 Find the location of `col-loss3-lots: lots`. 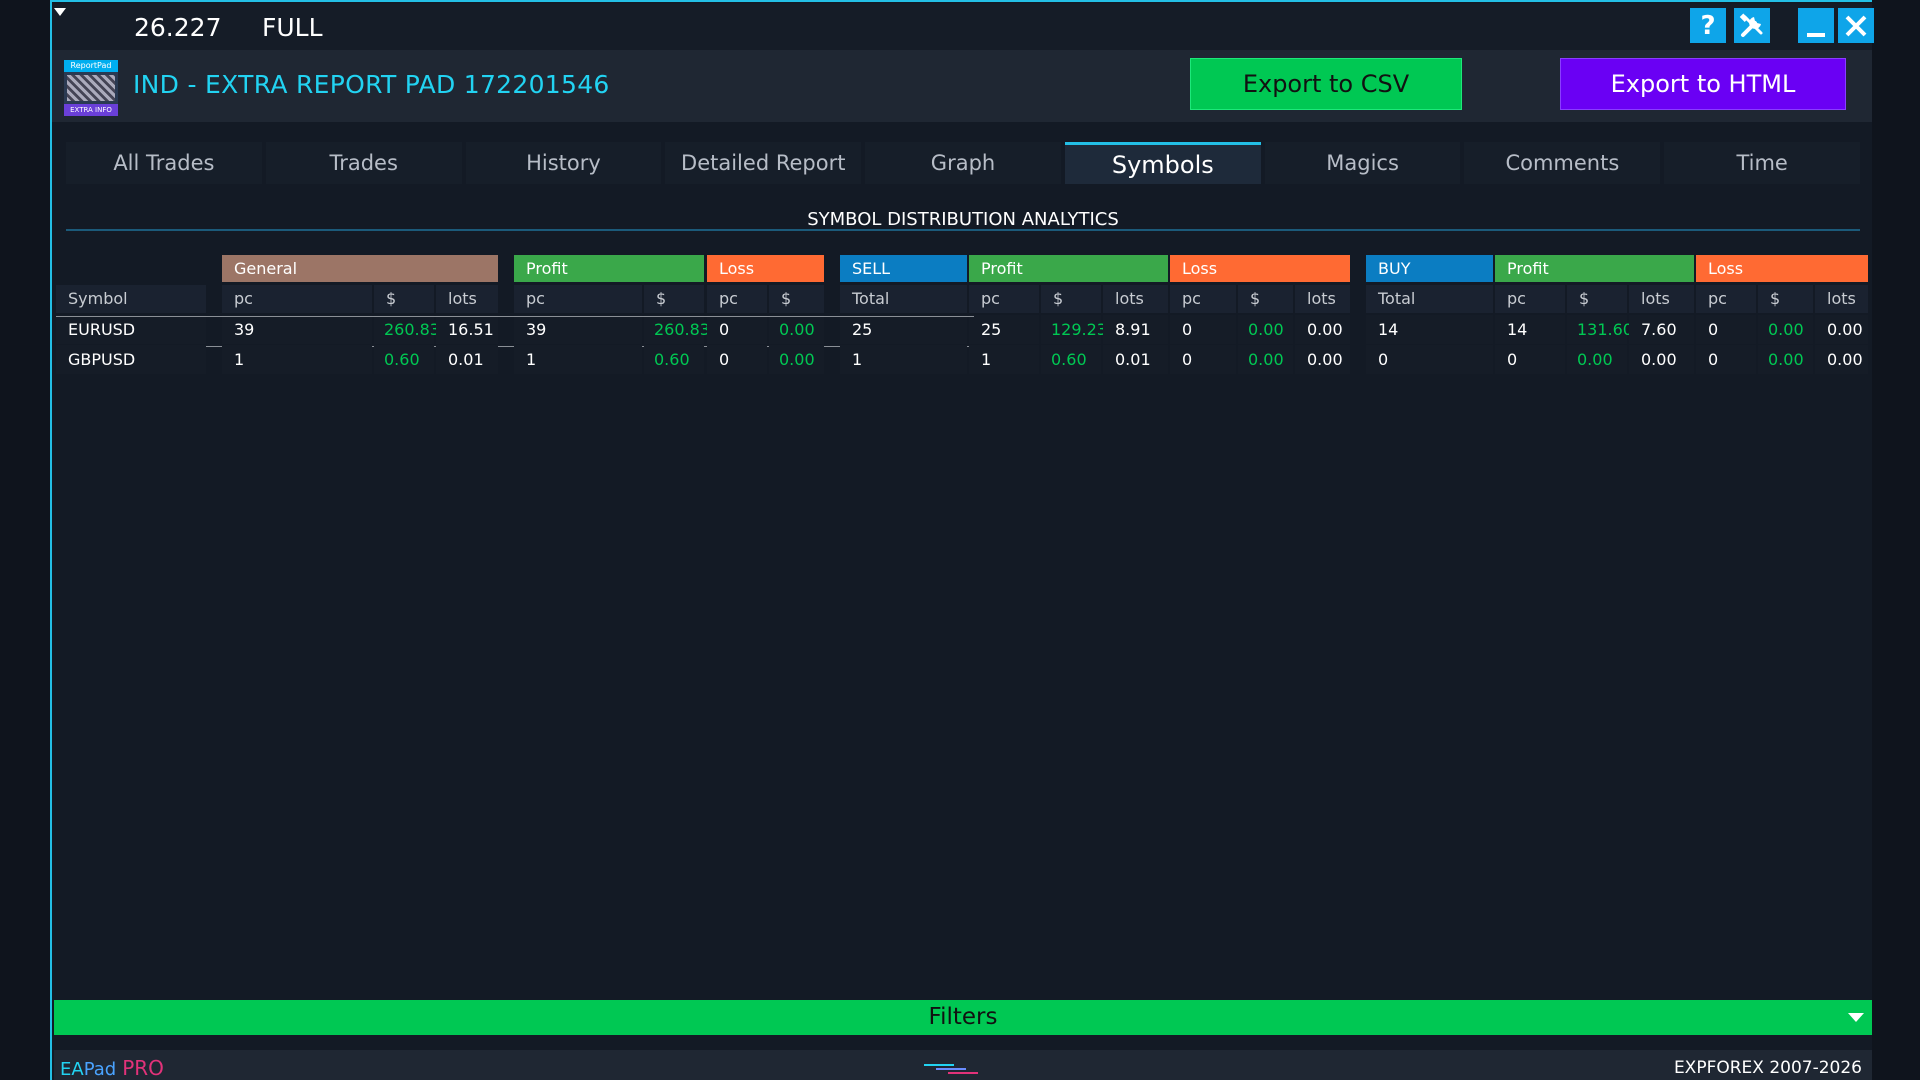

col-loss3-lots: lots is located at coordinates (1841, 299).